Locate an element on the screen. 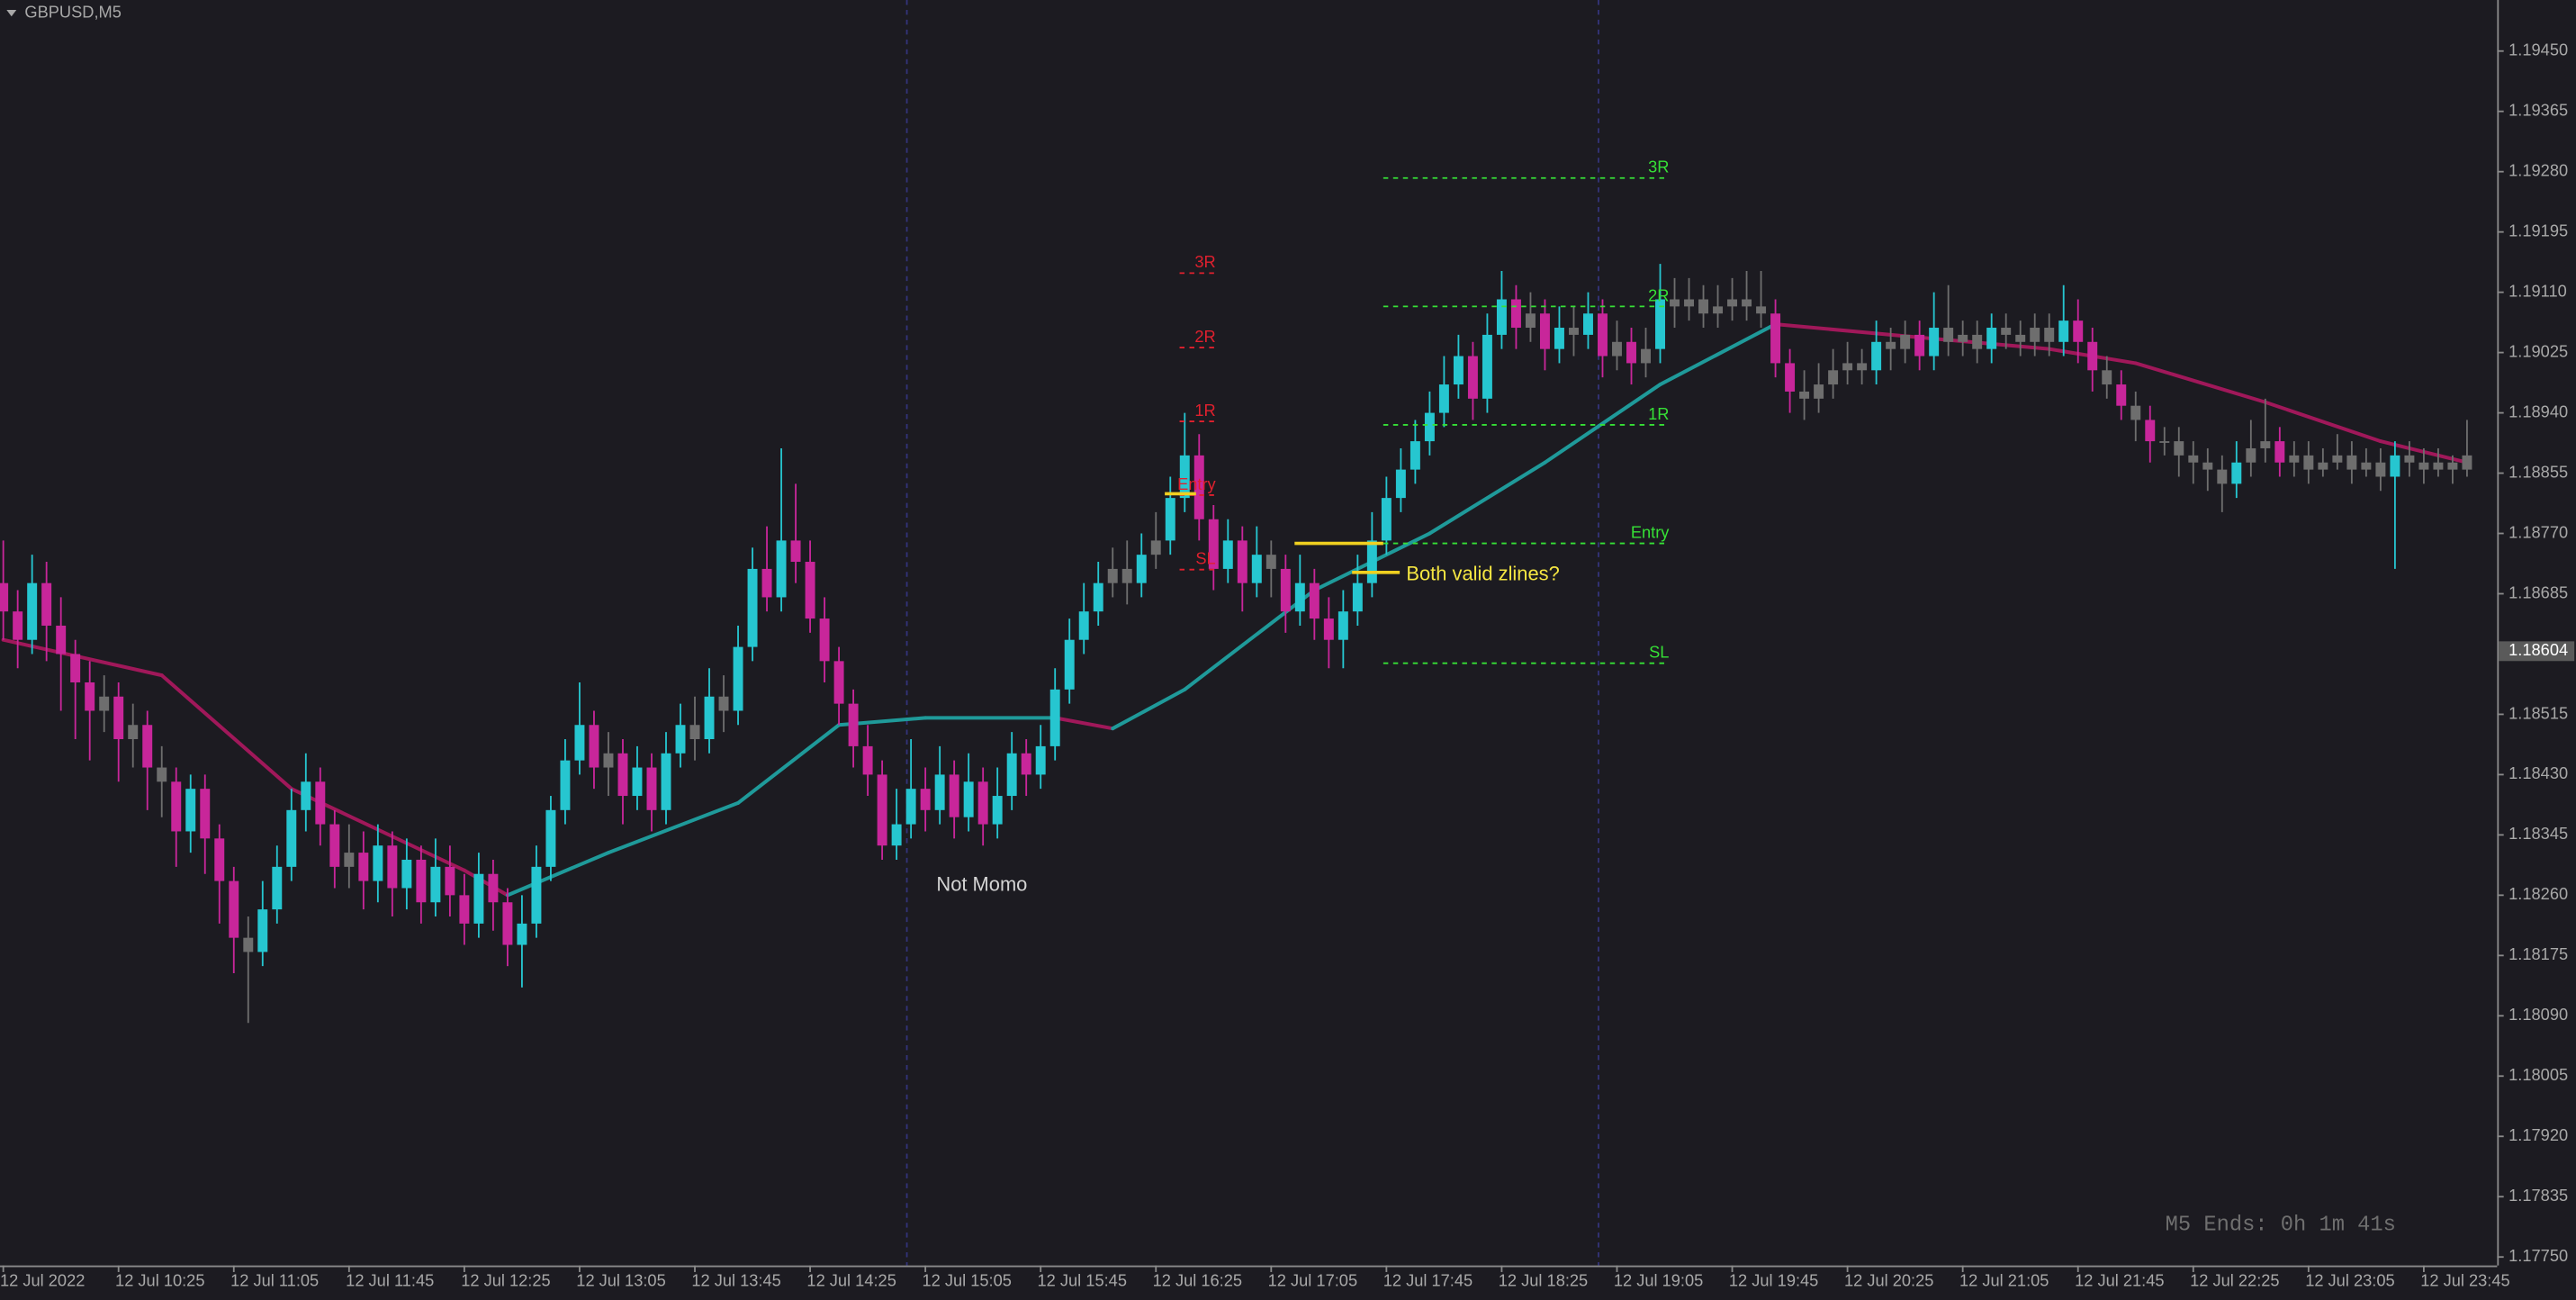 This screenshot has width=2576, height=1300. y-tick-label: 1.17920 is located at coordinates (2538, 1134).